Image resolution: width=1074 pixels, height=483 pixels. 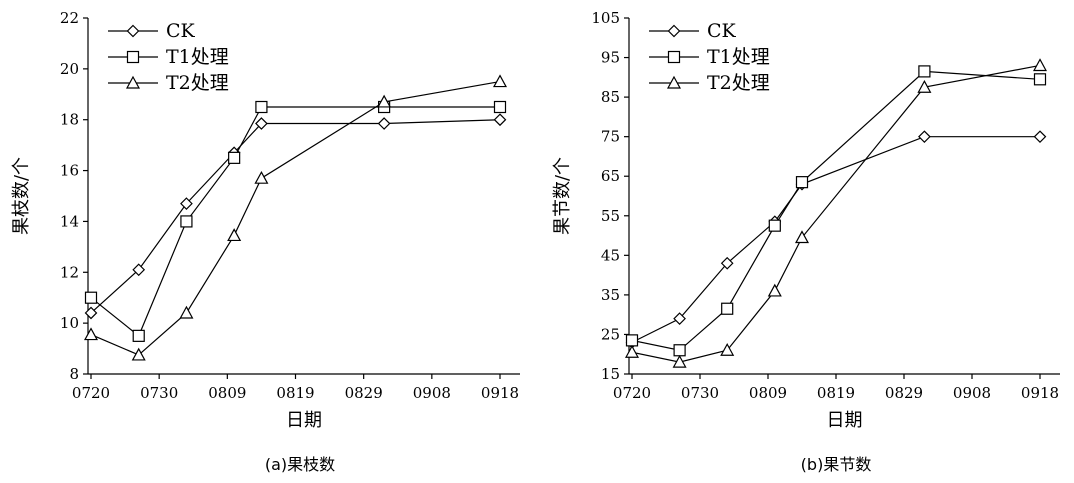 What do you see at coordinates (610, 295) in the screenshot?
I see `y-tick-label: 35` at bounding box center [610, 295].